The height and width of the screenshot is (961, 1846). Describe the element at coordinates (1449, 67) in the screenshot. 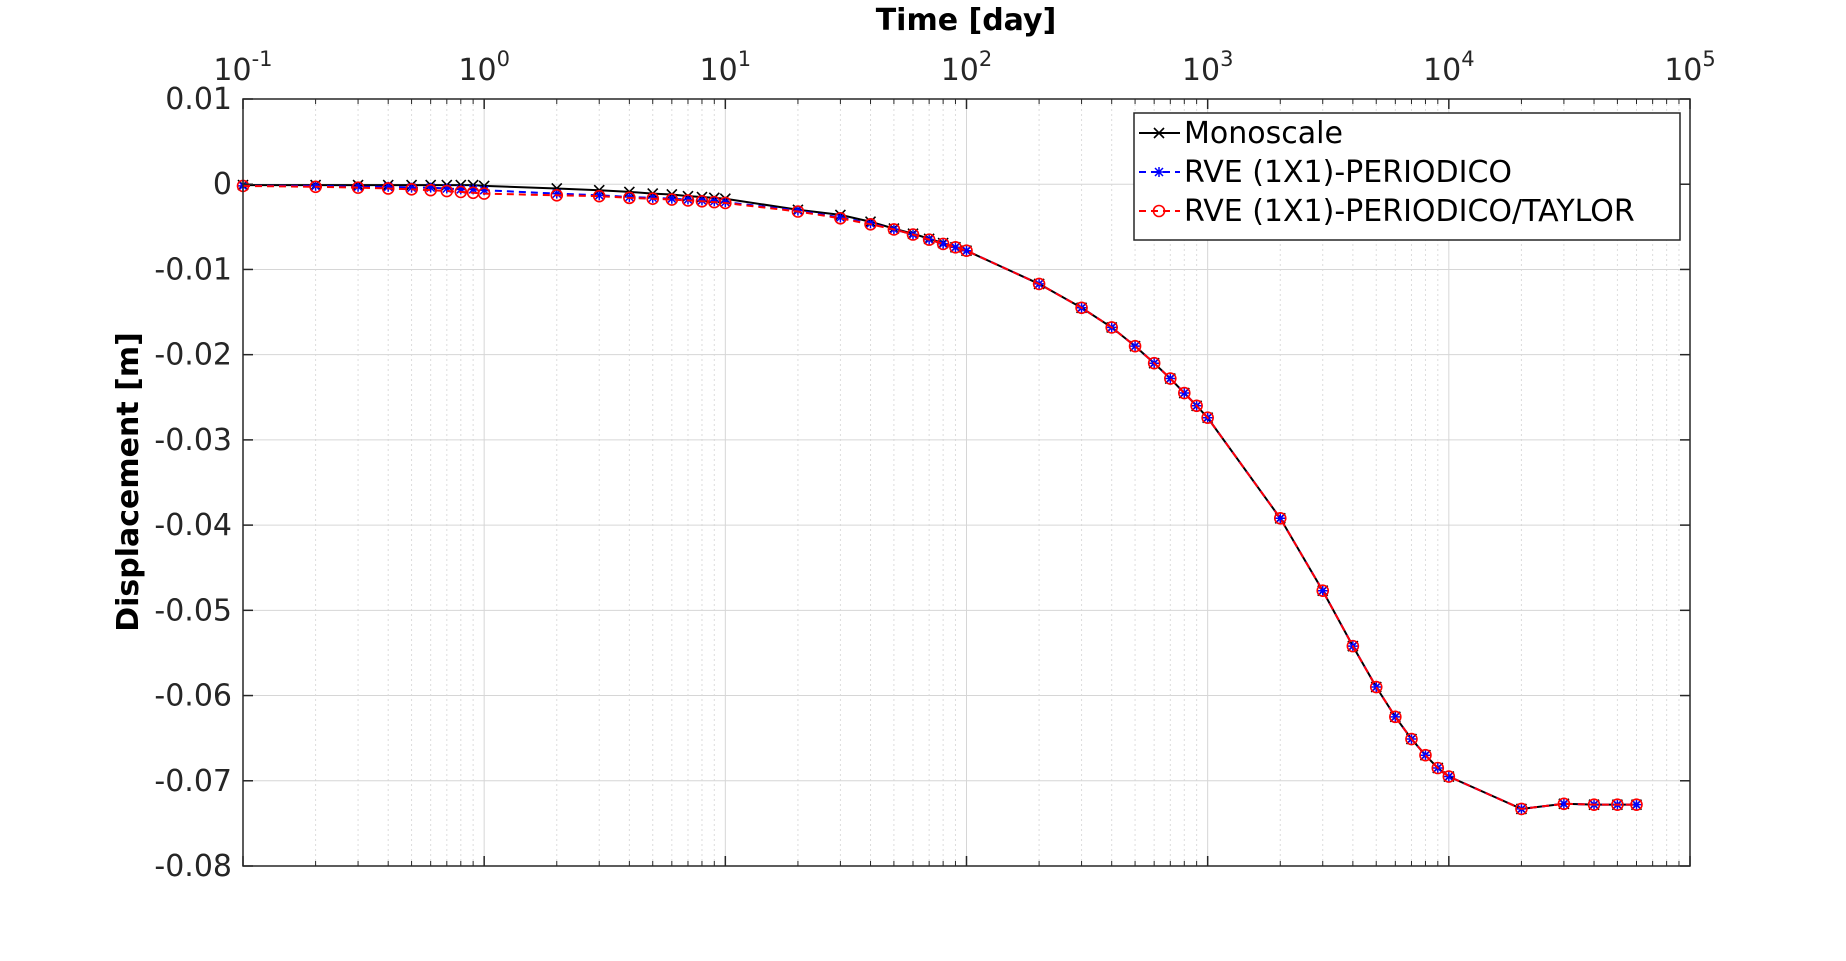

I see `x-tick-label: 10⁴` at that location.